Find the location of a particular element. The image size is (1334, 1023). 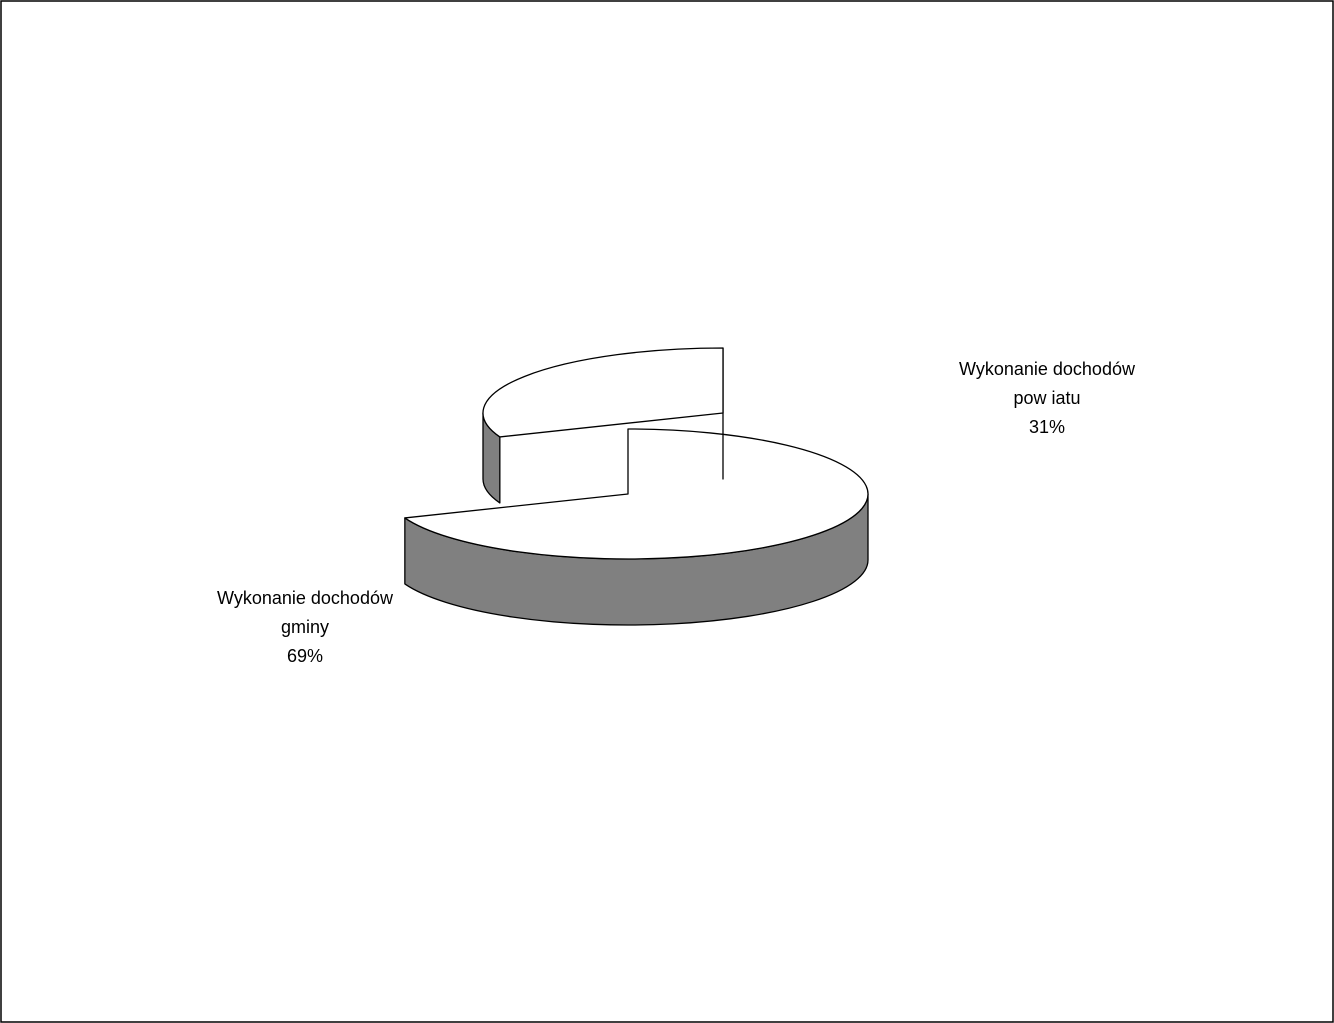

slice-label-0: Wykonanie dochodów gminy 69% is located at coordinates (305, 627).